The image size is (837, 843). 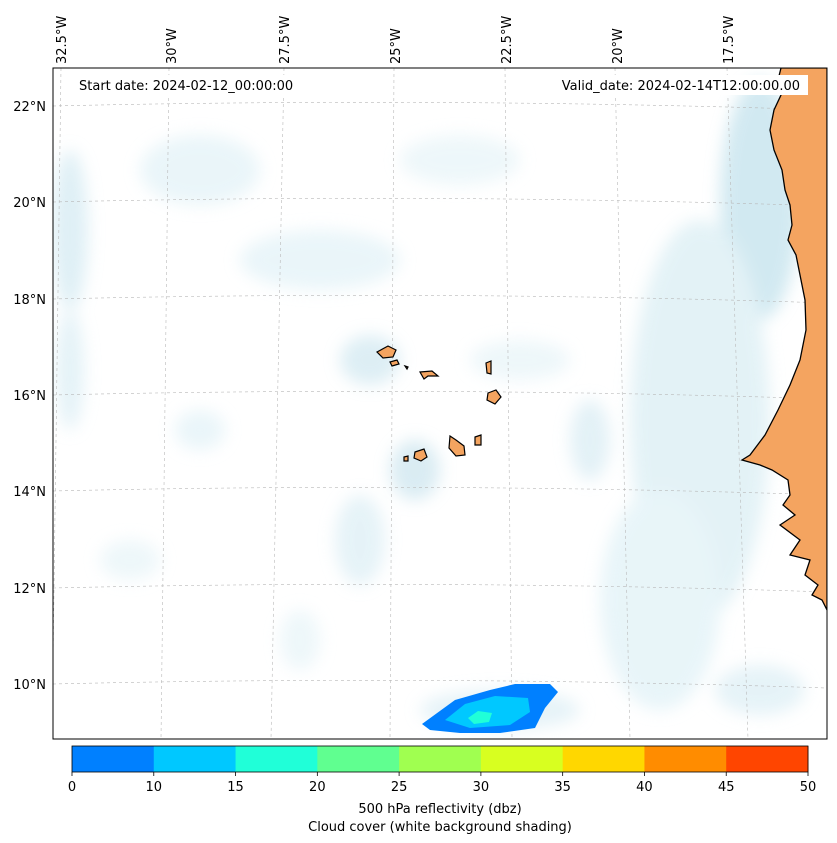 I want to click on start-date-box, so click(x=191, y=85).